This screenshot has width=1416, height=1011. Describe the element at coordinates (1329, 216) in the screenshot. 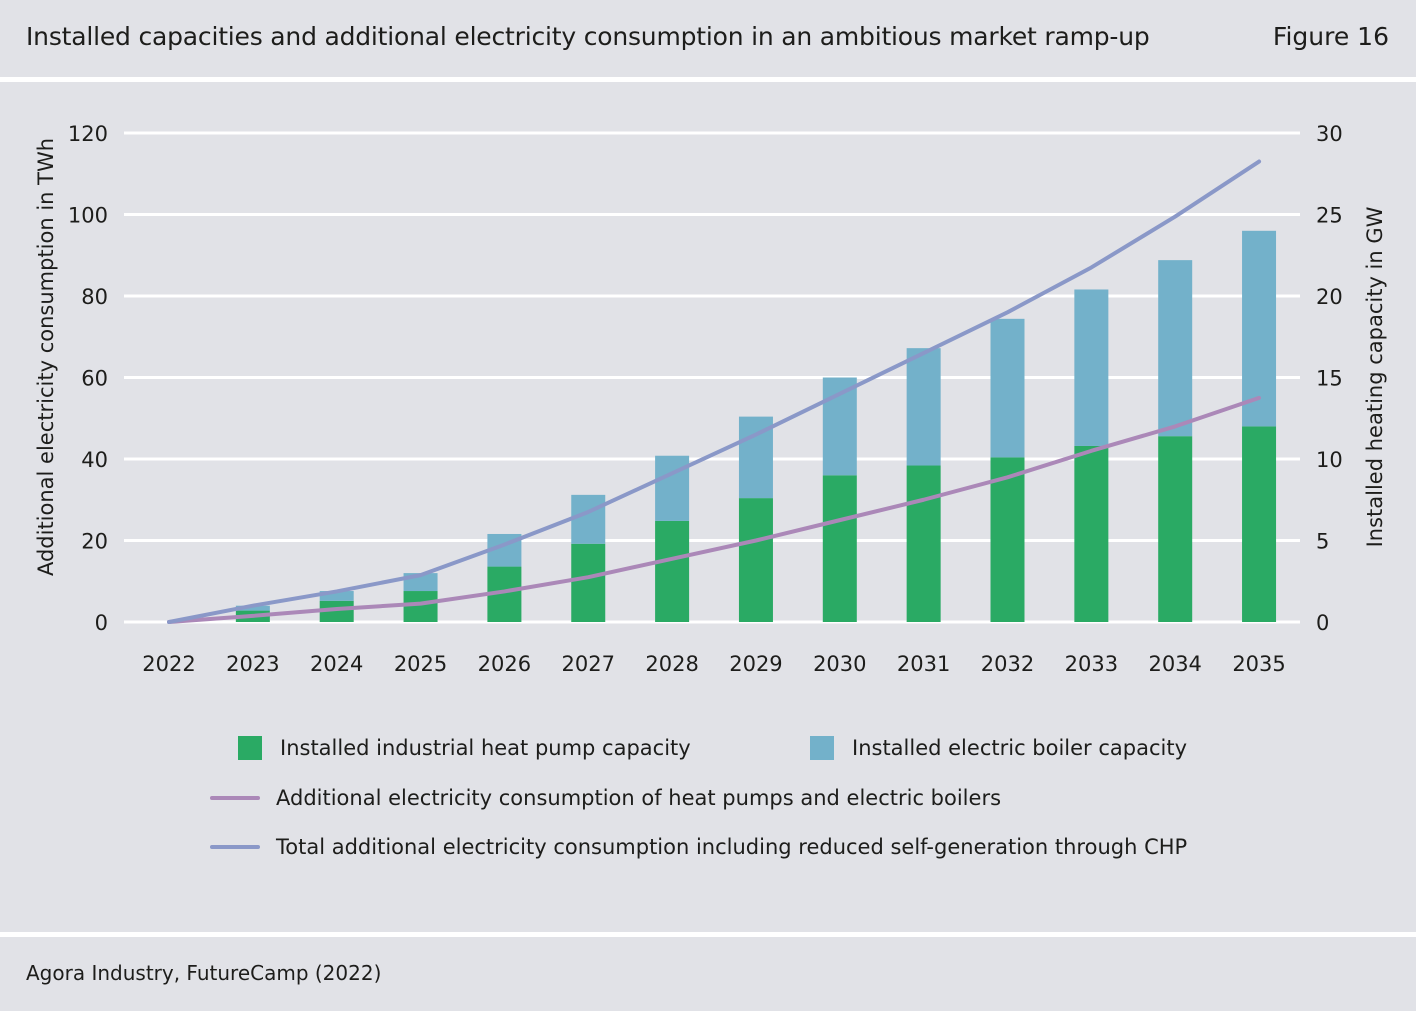

I see `y-right-tick-label: 25` at that location.